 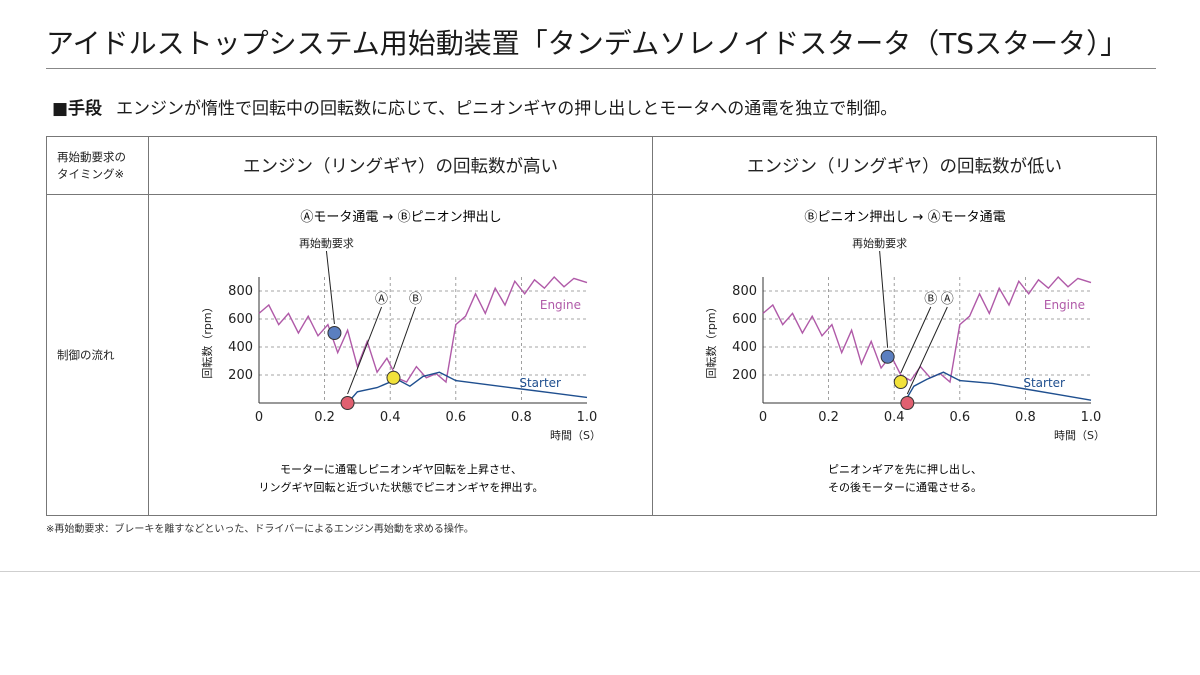 I want to click on row-header-flow: 制御の流れ, so click(x=97, y=355).